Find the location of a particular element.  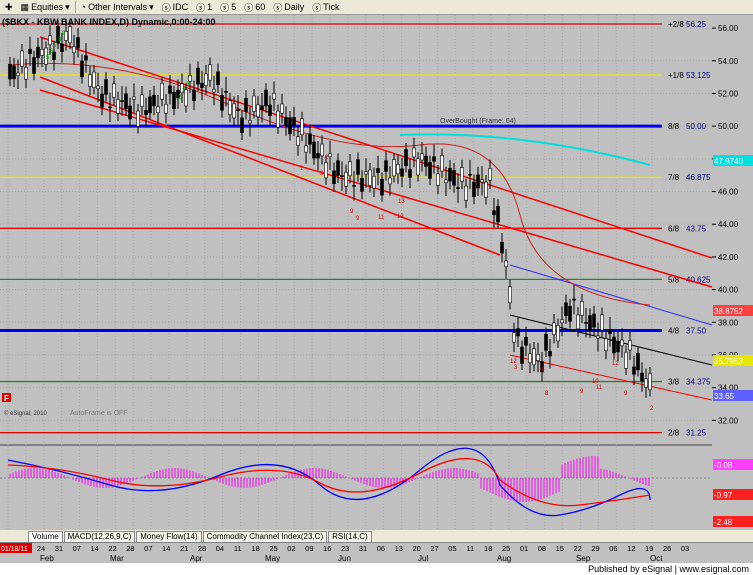

axis-label: 44.00 is located at coordinates (728, 224).